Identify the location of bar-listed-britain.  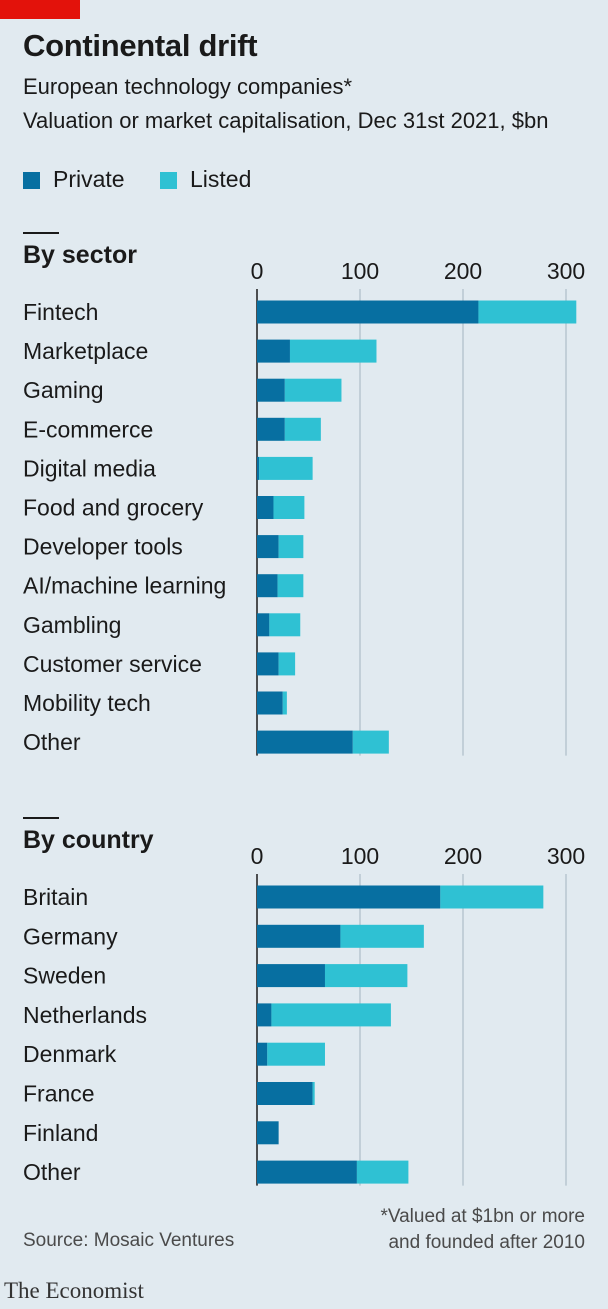
(492, 897).